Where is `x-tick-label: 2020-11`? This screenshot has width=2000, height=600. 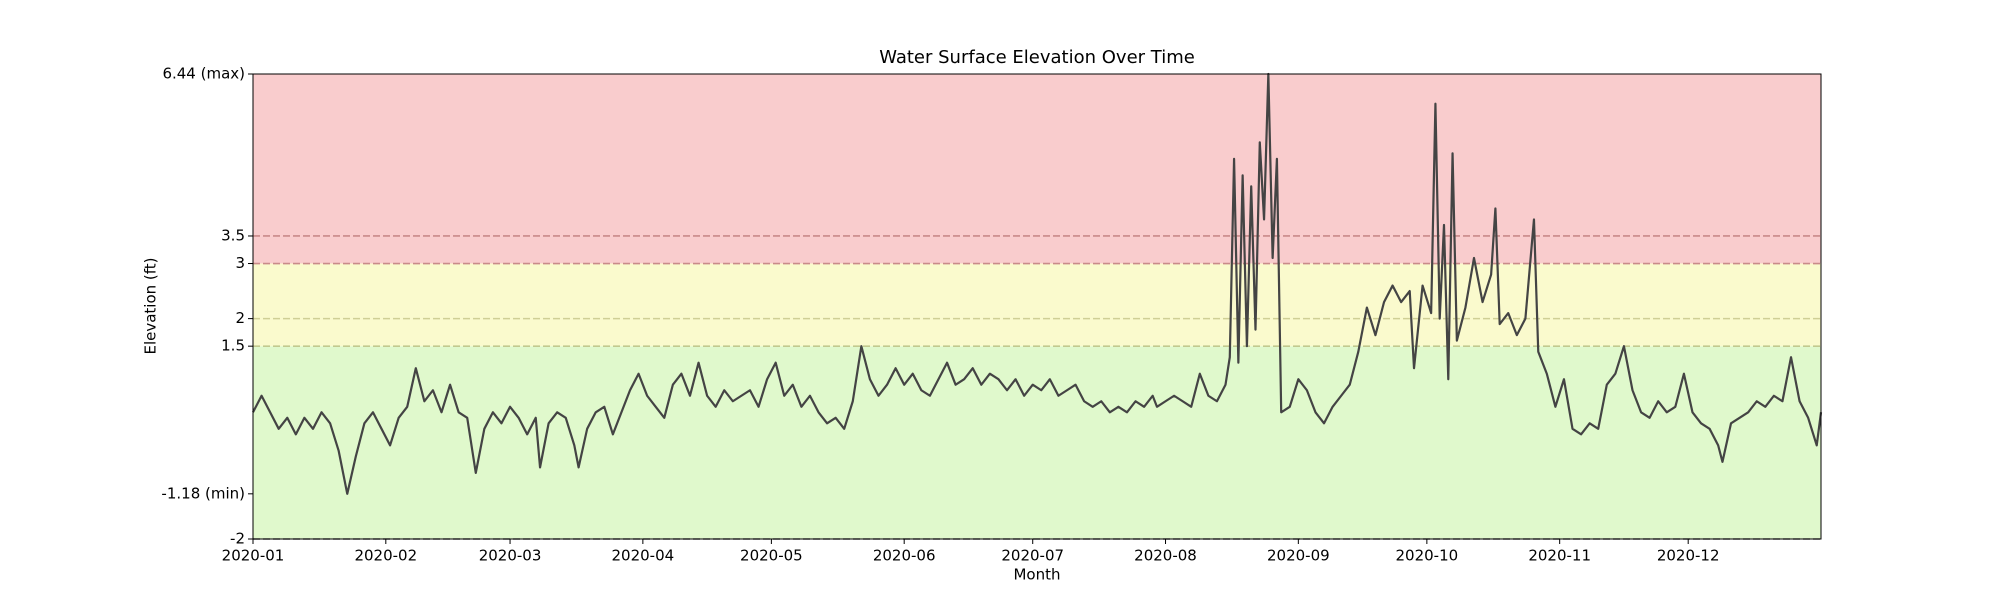
x-tick-label: 2020-11 is located at coordinates (1559, 556).